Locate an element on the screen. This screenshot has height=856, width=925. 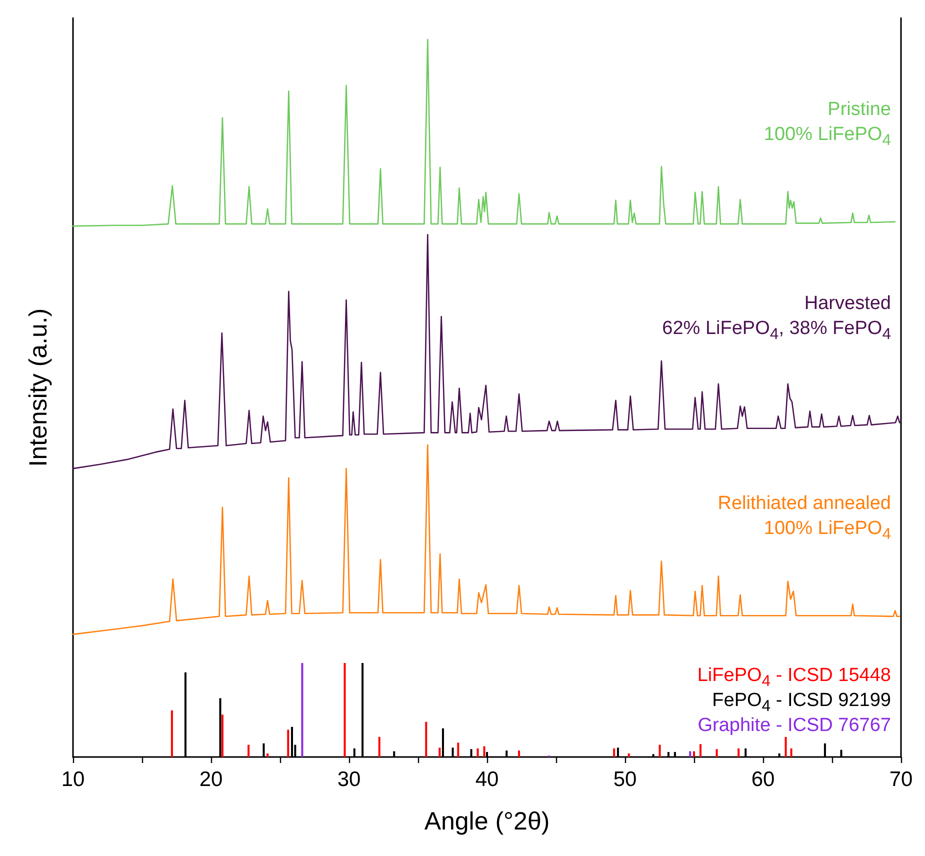
x-tick-label: 50 is located at coordinates (625, 779).